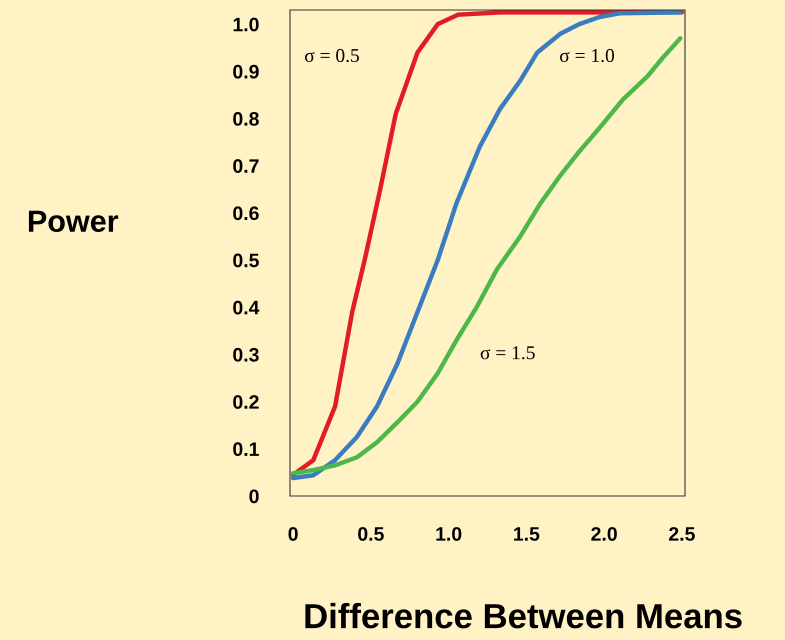  I want to click on y-tick-label: 1.0, so click(246, 25).